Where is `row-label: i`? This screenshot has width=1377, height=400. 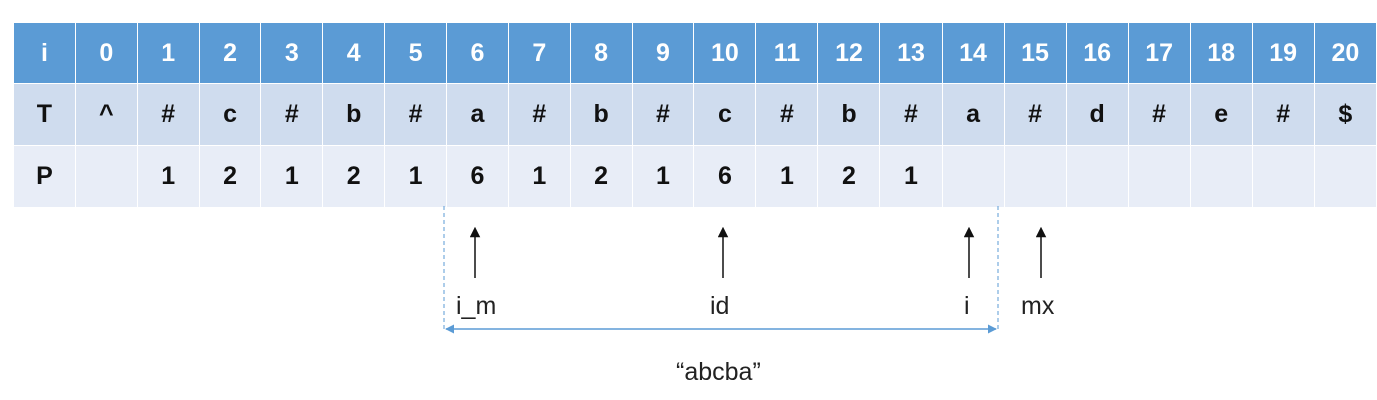
row-label: i is located at coordinates (45, 53).